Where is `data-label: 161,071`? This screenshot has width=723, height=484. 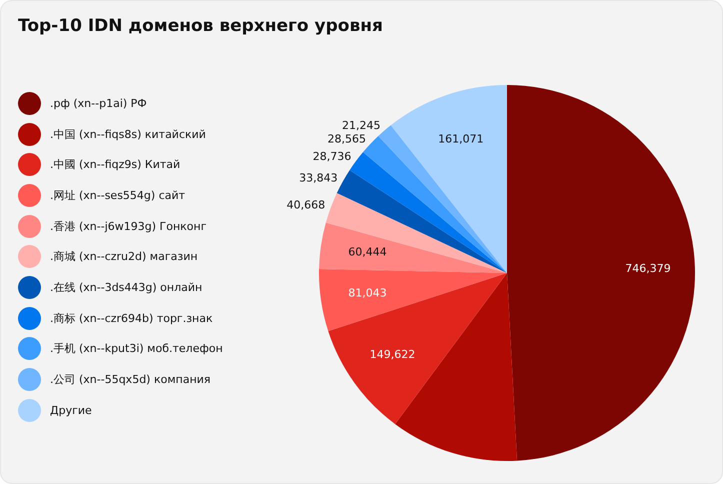
data-label: 161,071 is located at coordinates (461, 139).